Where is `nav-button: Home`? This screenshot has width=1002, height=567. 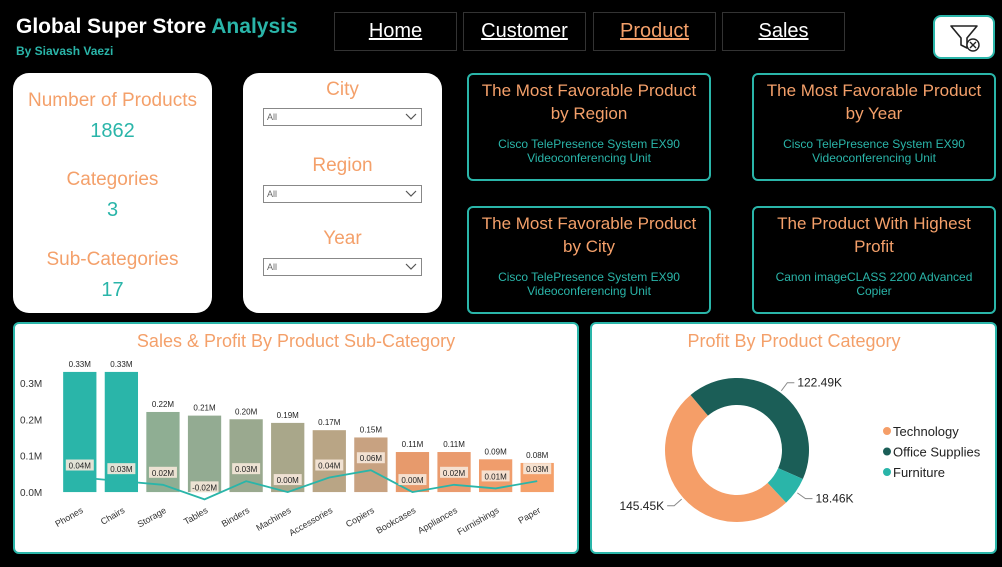 nav-button: Home is located at coordinates (395, 31).